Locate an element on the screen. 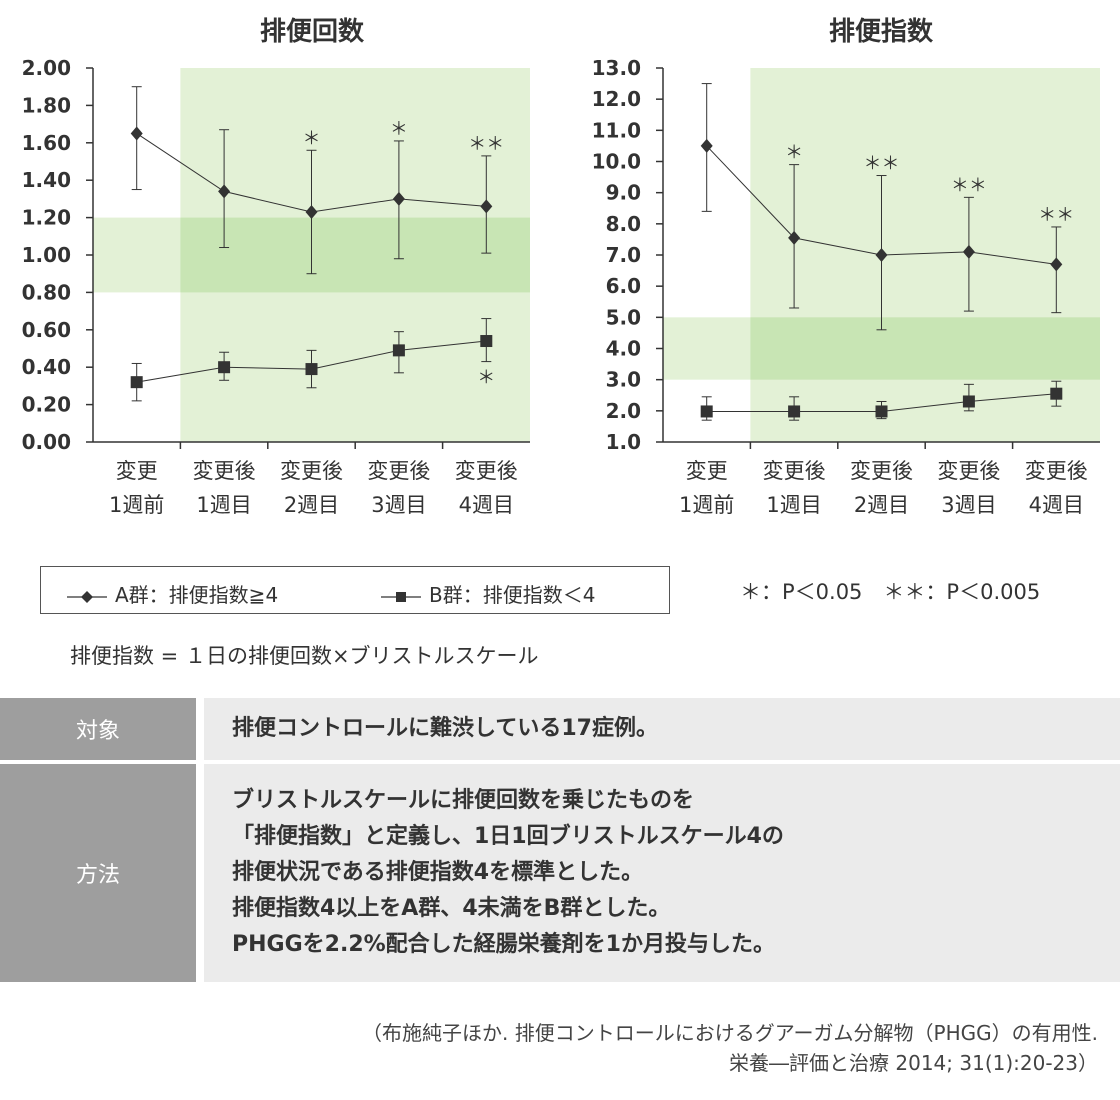  legend-a-label: A群：排便指数≧4 is located at coordinates (197, 595).